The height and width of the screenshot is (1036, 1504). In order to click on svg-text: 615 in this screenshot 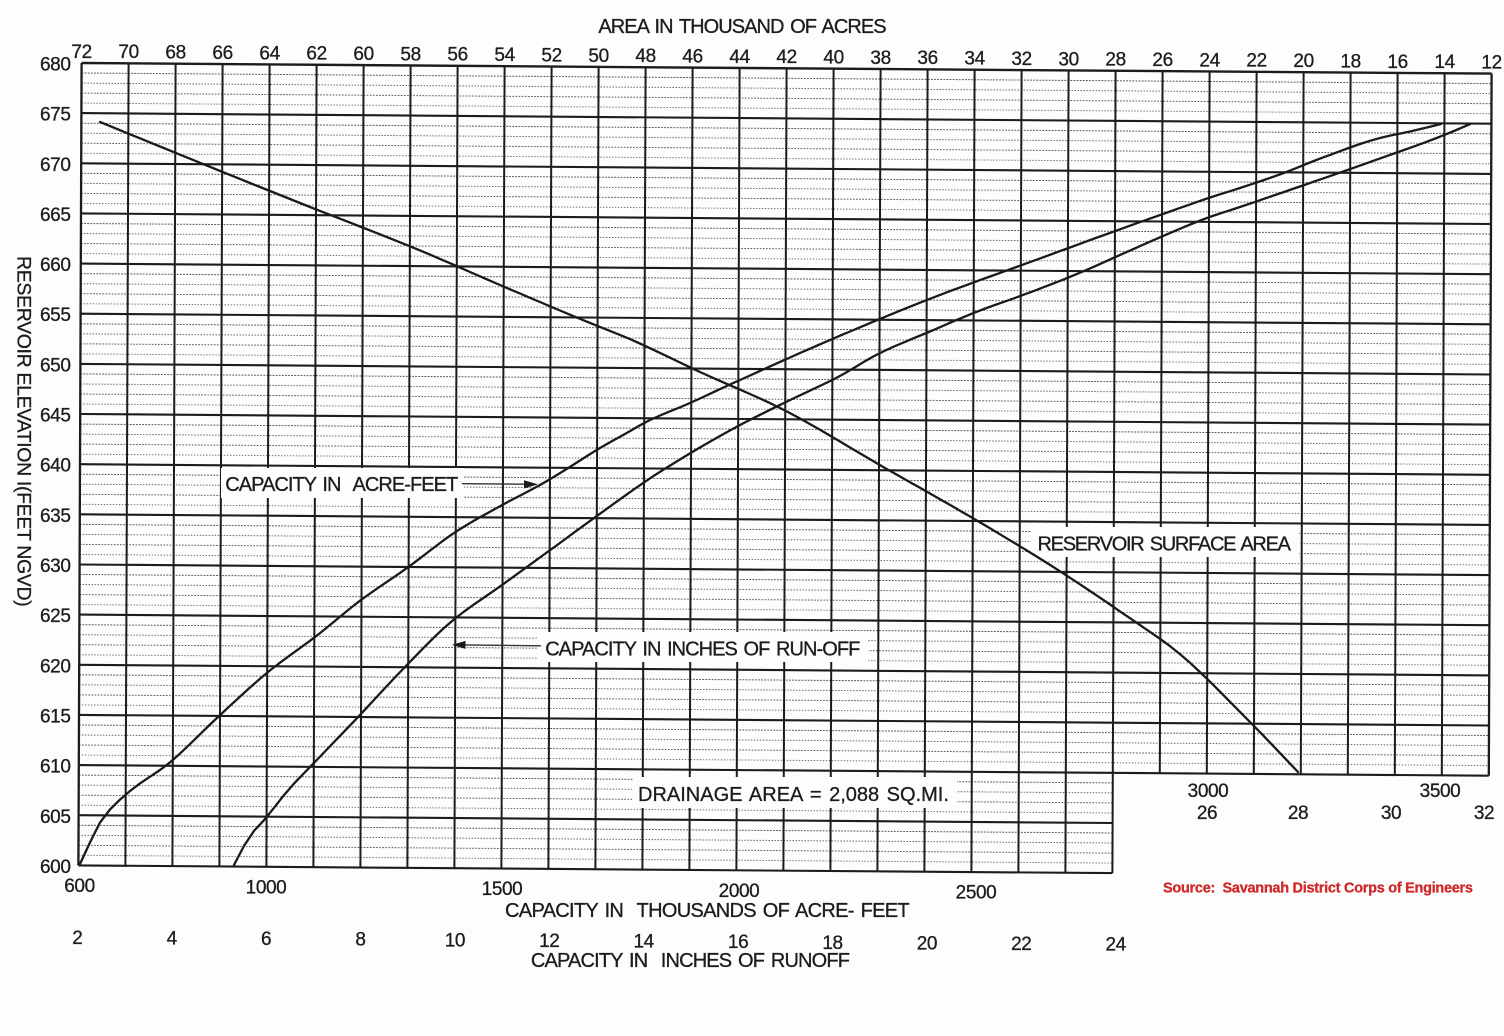, I will do `click(55, 716)`.